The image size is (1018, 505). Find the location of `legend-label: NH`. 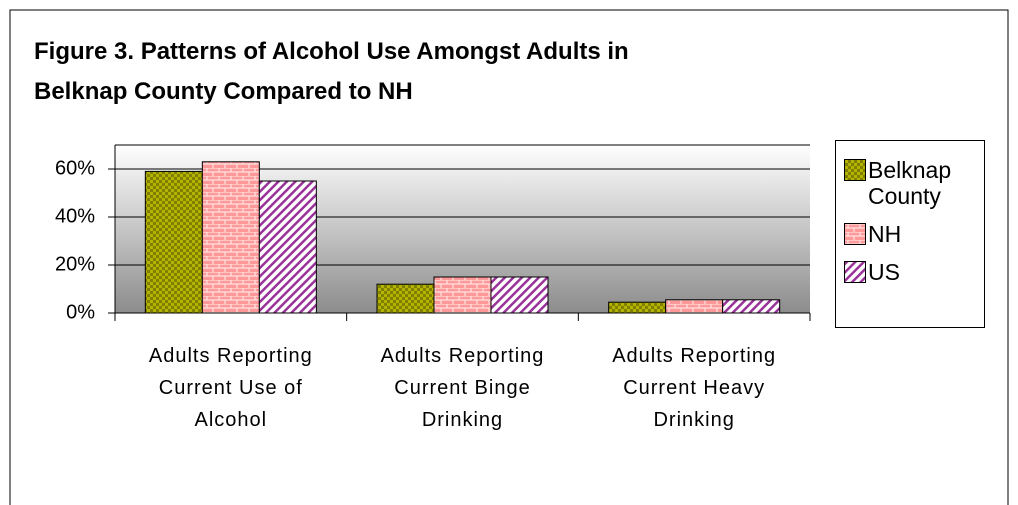

legend-label: NH is located at coordinates (885, 234).